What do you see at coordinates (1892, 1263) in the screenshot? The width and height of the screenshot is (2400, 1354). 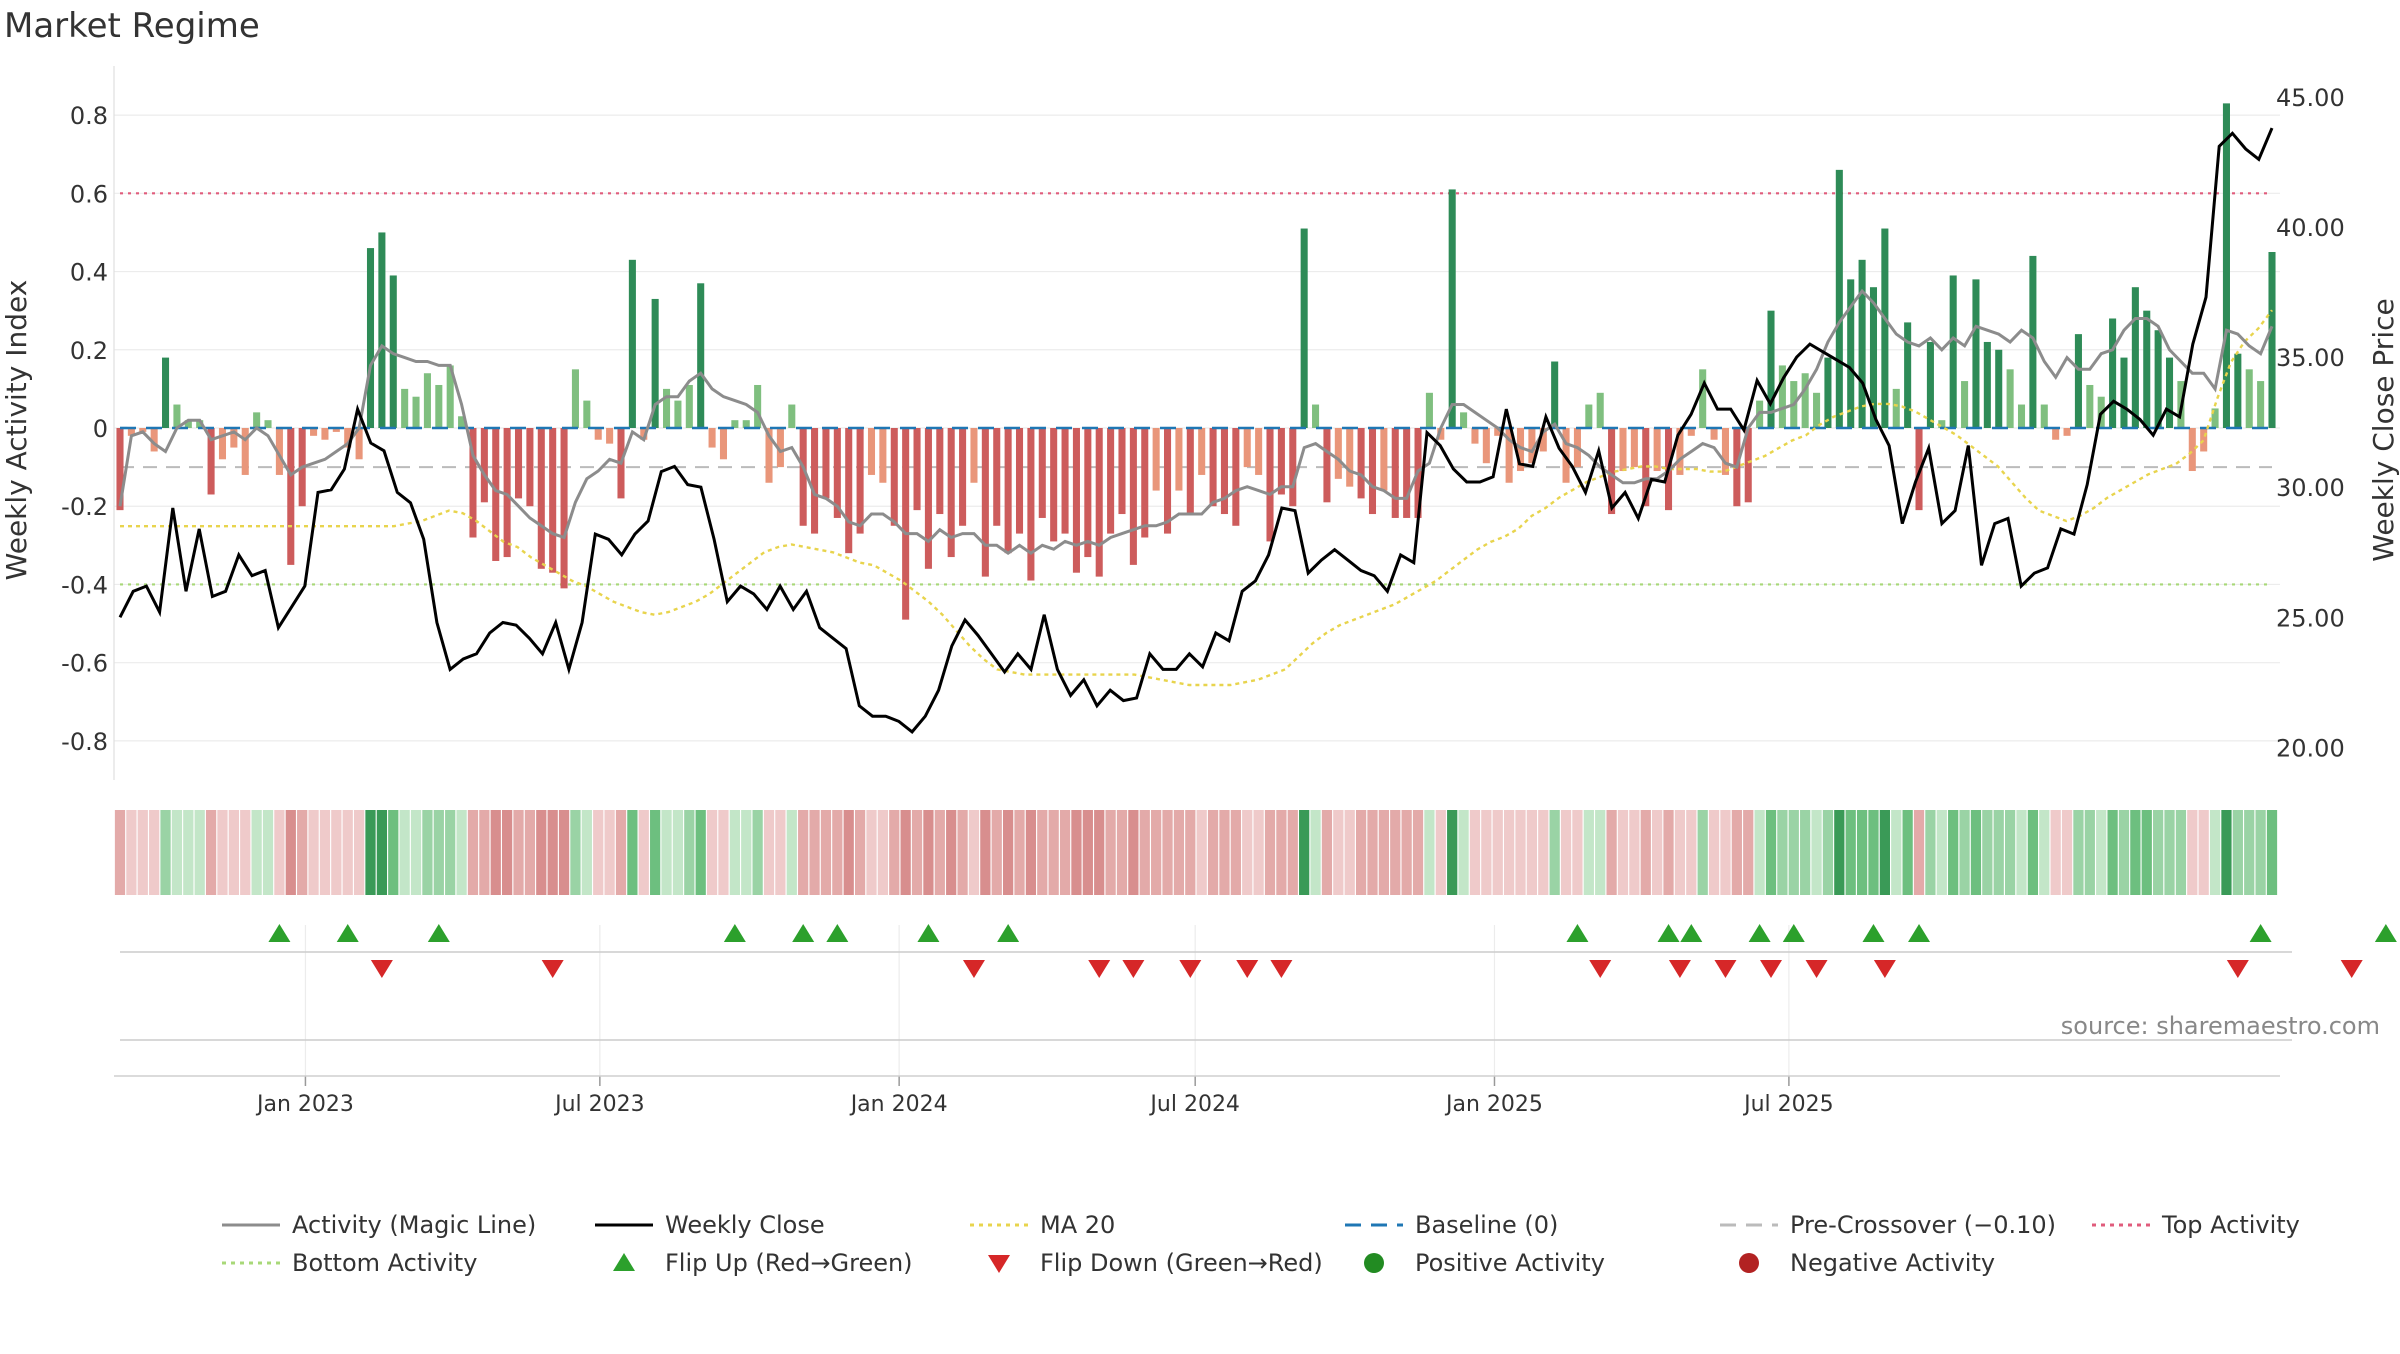 I see `legend-label: Negative Activity` at bounding box center [1892, 1263].